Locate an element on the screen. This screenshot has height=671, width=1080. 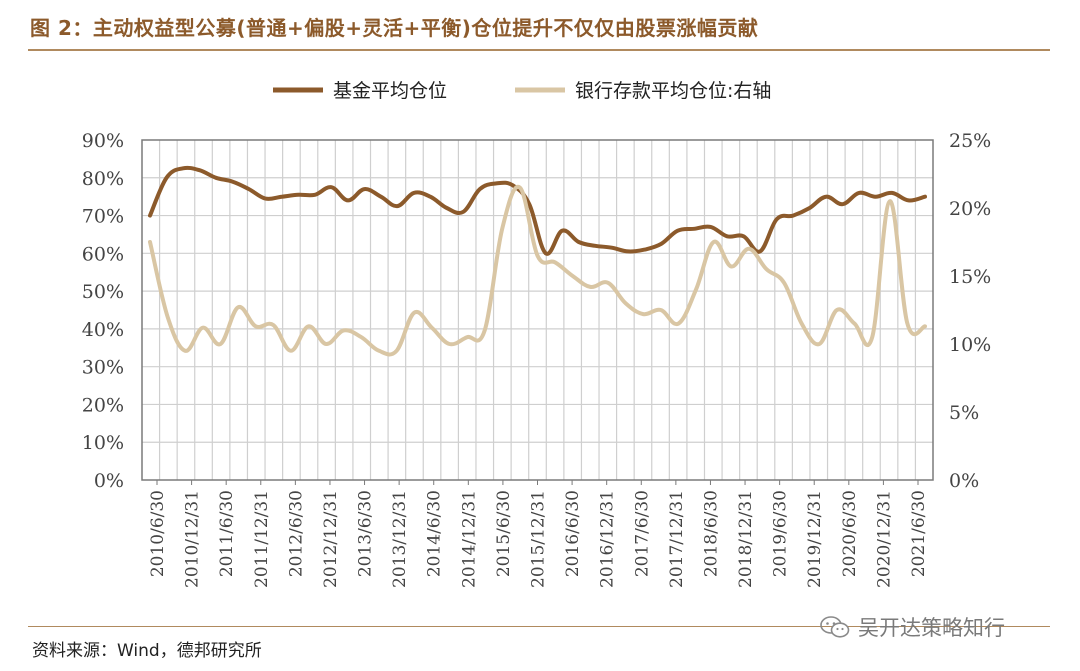
x-tick-label: 2015/12/31 is located at coordinates (539, 539).